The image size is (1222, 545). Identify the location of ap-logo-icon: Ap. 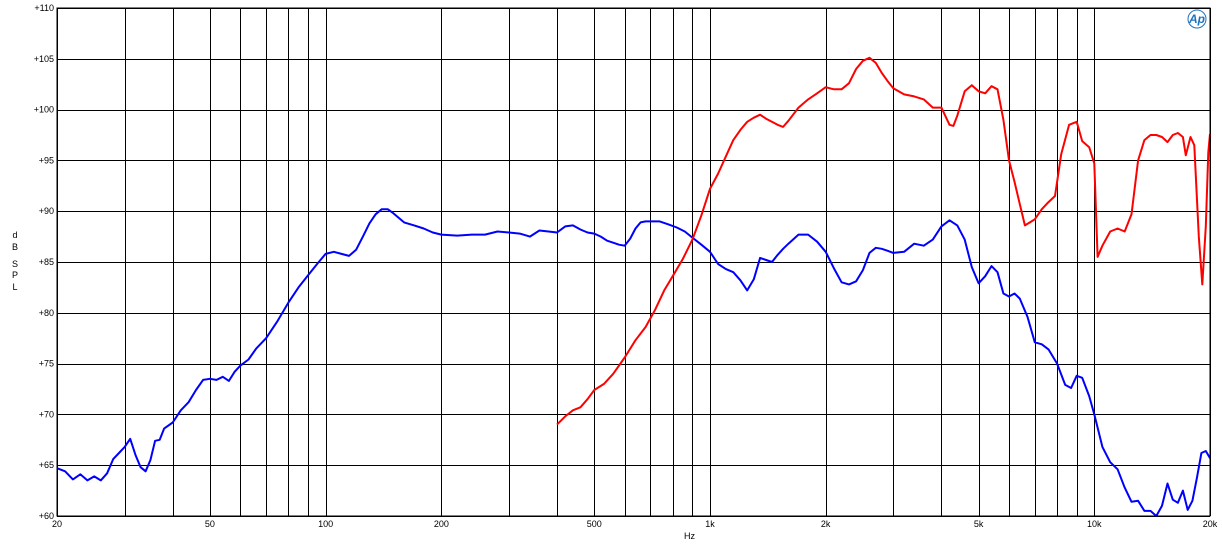
(1197, 19).